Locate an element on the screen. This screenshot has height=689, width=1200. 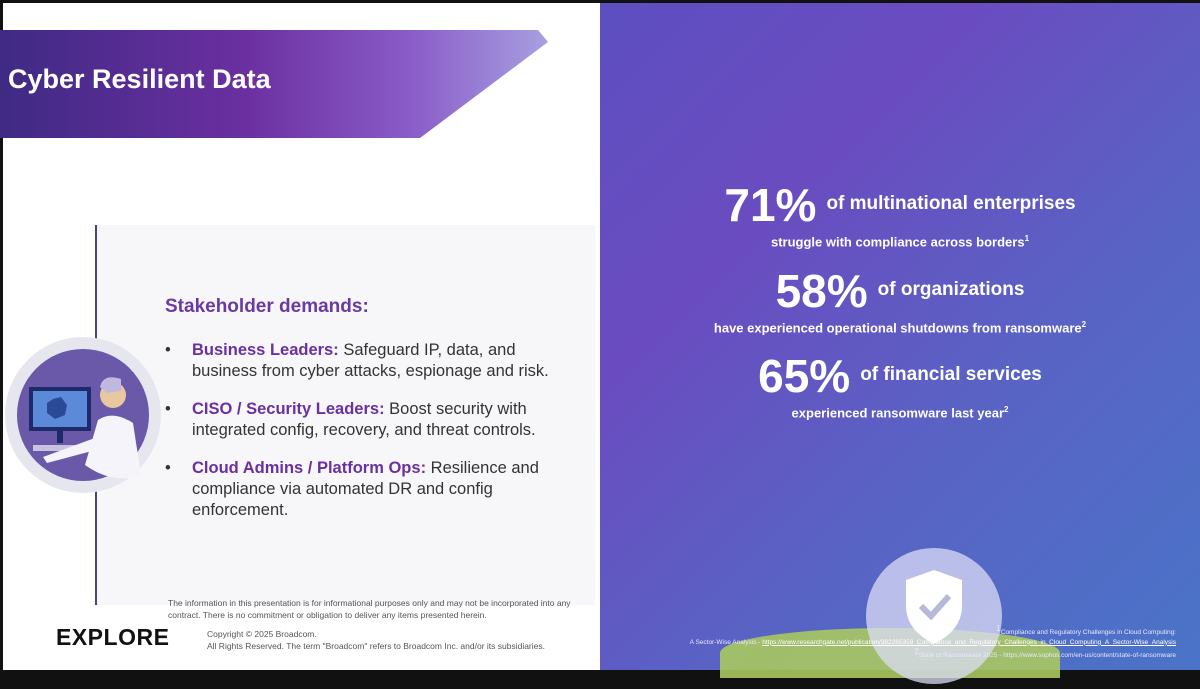
stakeholder-heading: Stakeholder demands: is located at coordinates (267, 306).